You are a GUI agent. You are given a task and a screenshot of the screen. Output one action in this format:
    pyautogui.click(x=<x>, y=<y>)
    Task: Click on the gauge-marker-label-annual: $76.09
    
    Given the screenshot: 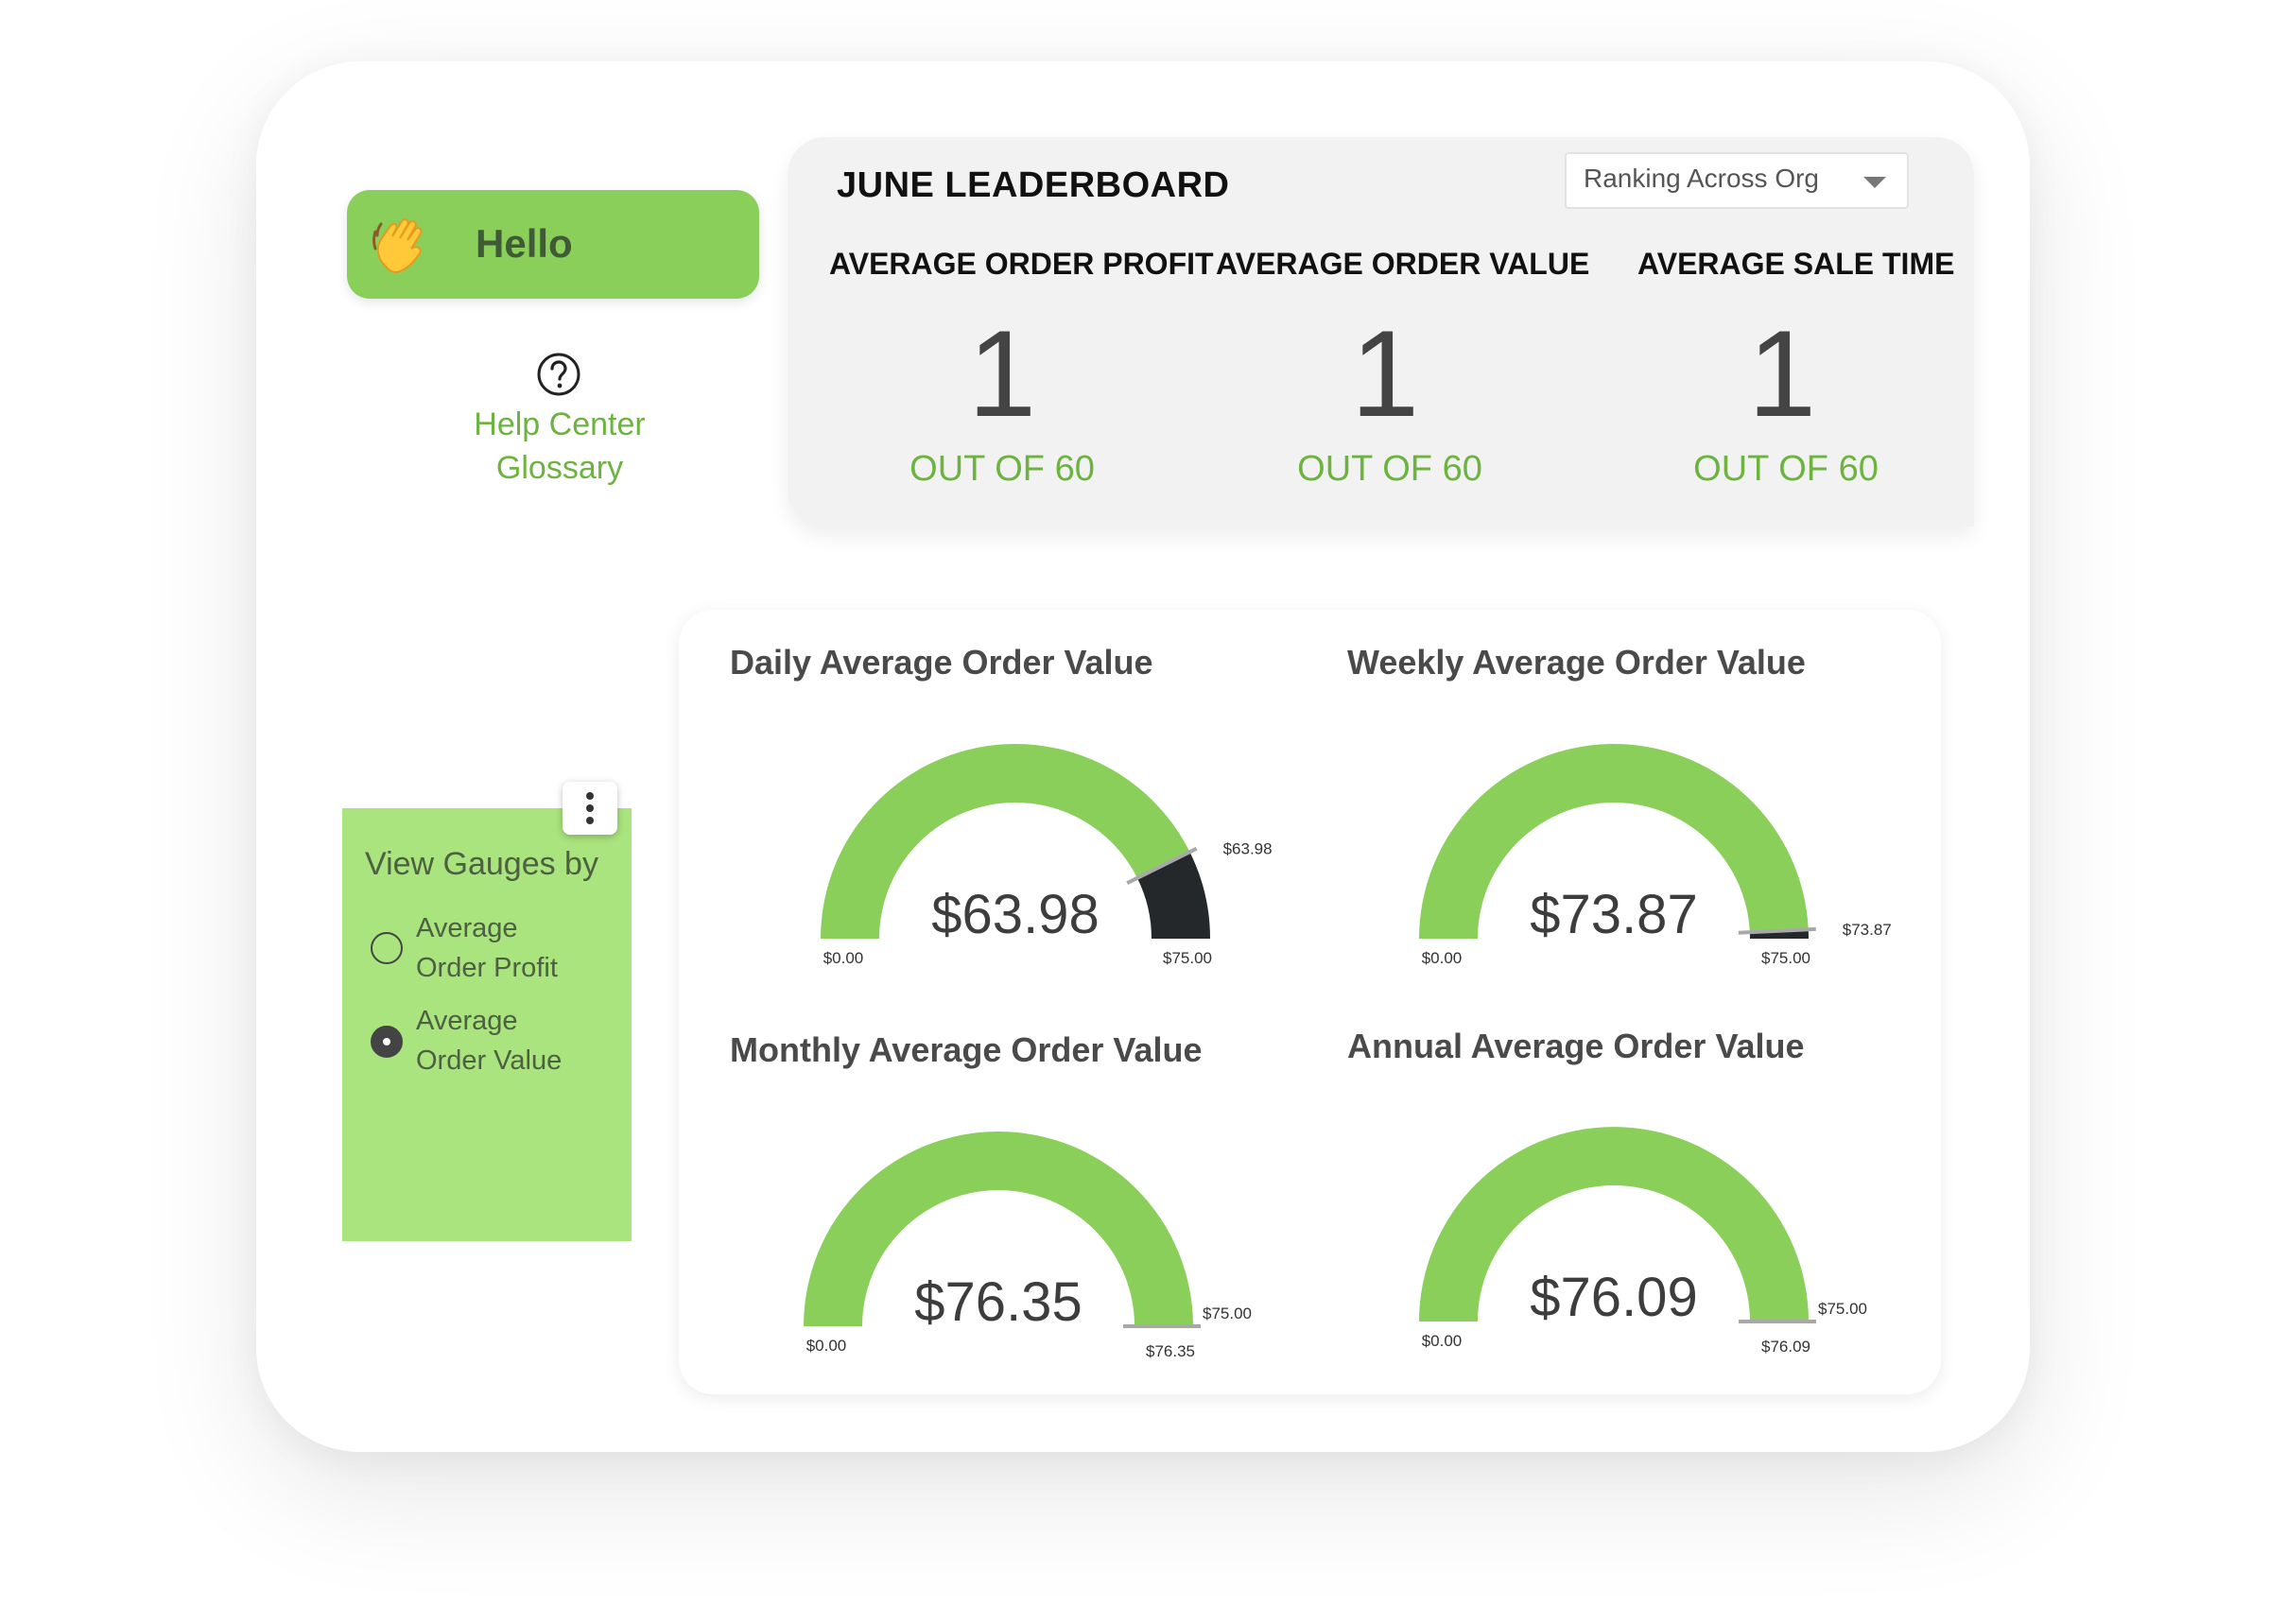 What is the action you would take?
    pyautogui.click(x=1785, y=1347)
    